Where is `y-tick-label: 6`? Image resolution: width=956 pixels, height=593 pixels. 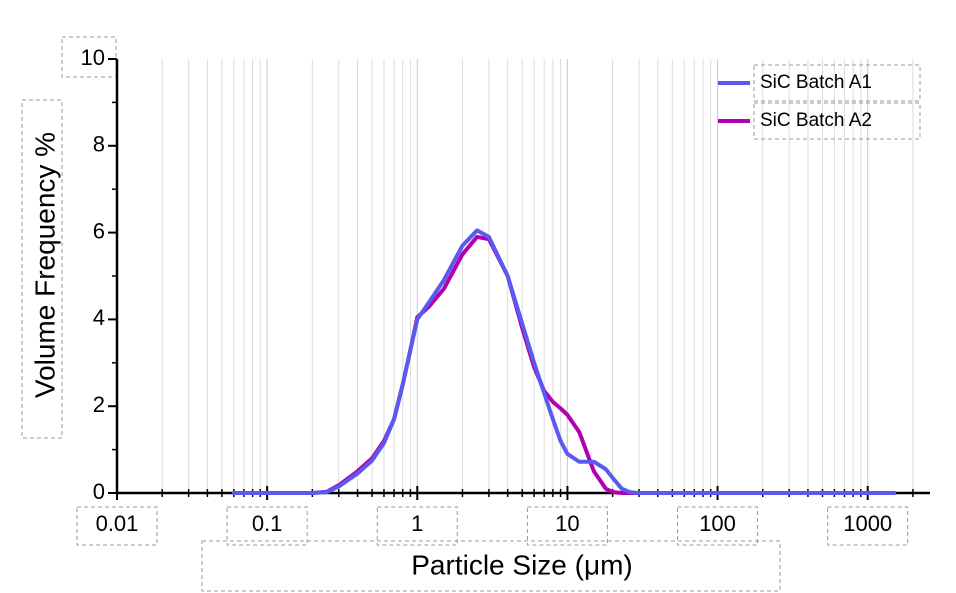 y-tick-label: 6 is located at coordinates (99, 230).